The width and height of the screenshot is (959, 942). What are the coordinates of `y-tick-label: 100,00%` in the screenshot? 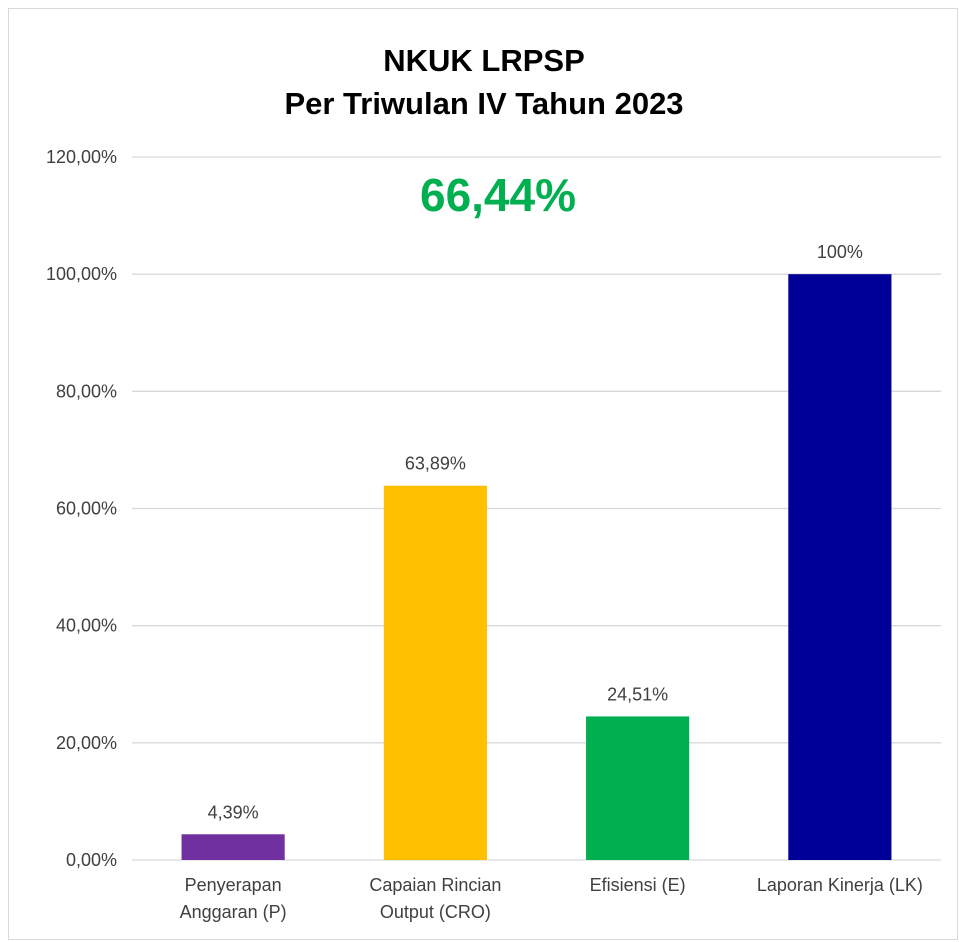 It's located at (81, 274).